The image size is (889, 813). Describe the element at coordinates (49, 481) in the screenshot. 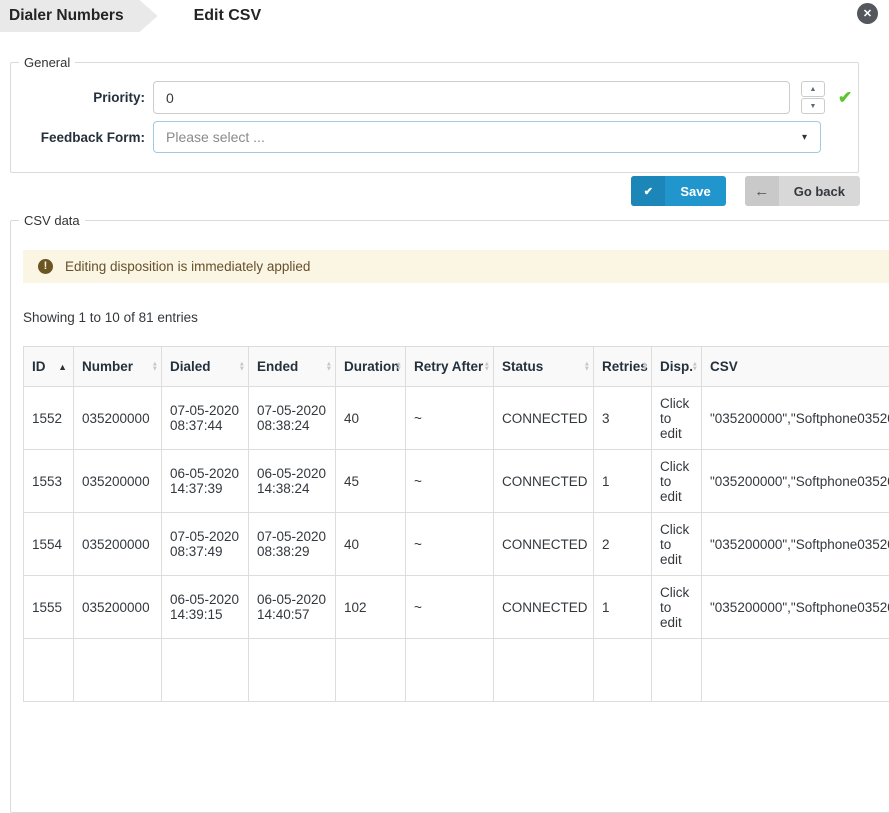

I see `cell-id: 1553` at that location.